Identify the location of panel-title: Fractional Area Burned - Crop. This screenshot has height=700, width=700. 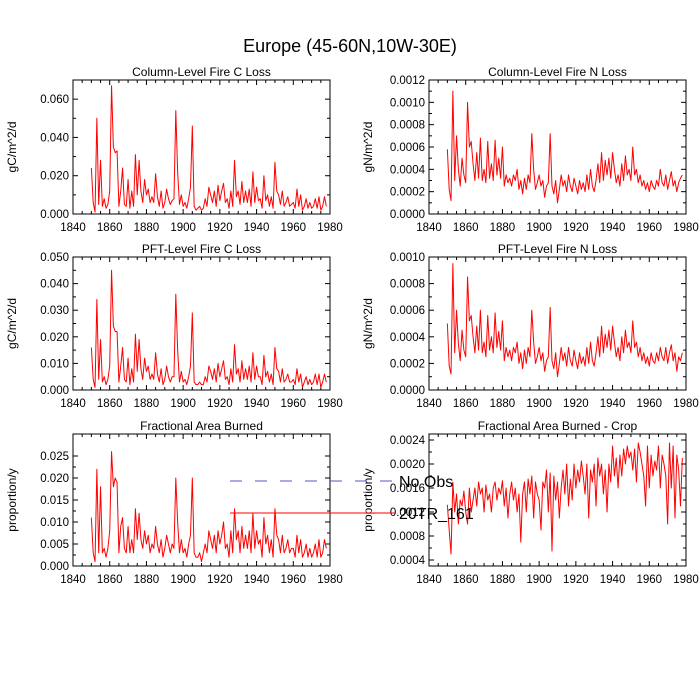
(558, 426).